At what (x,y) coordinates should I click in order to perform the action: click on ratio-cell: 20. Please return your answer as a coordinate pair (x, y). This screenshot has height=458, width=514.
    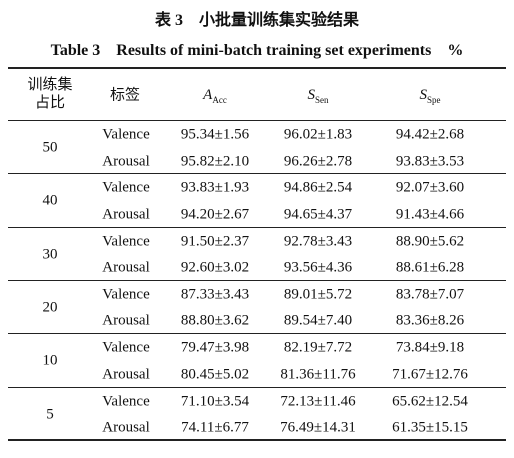
    Looking at the image, I should click on (50, 307).